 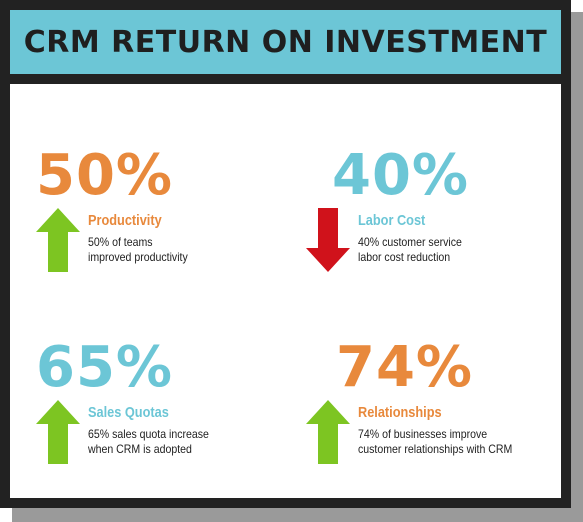 I want to click on stat-value: 40%, so click(x=401, y=175).